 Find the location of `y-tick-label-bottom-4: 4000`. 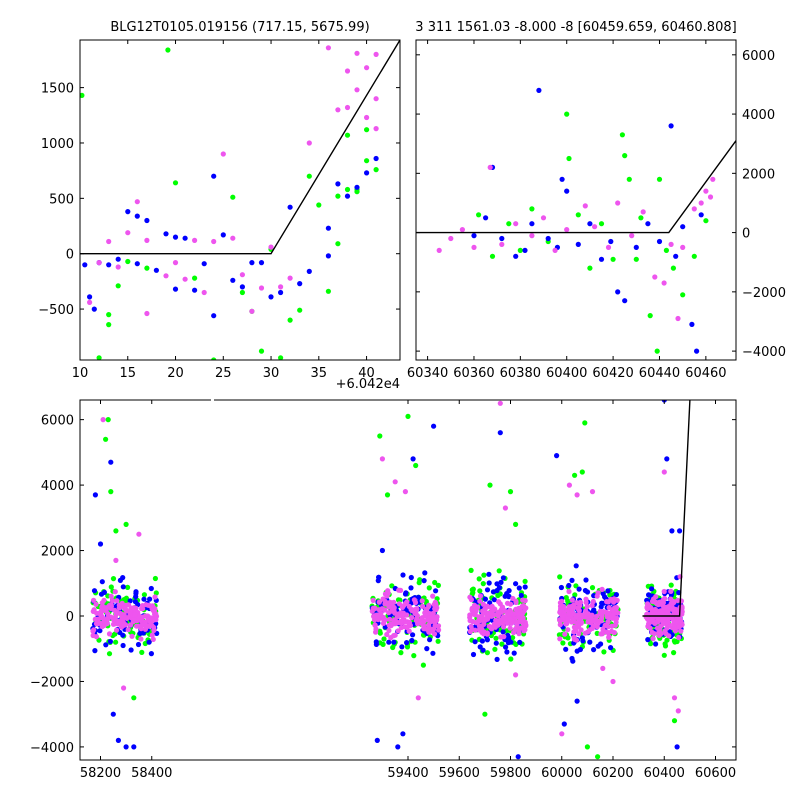

y-tick-label-bottom-4: 4000 is located at coordinates (57, 486).